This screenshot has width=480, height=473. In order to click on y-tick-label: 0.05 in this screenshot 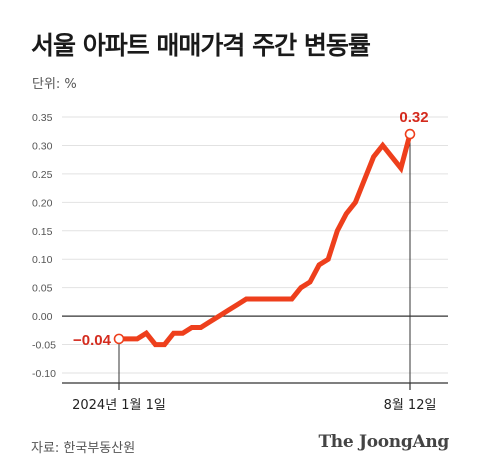, I will do `click(42, 289)`.